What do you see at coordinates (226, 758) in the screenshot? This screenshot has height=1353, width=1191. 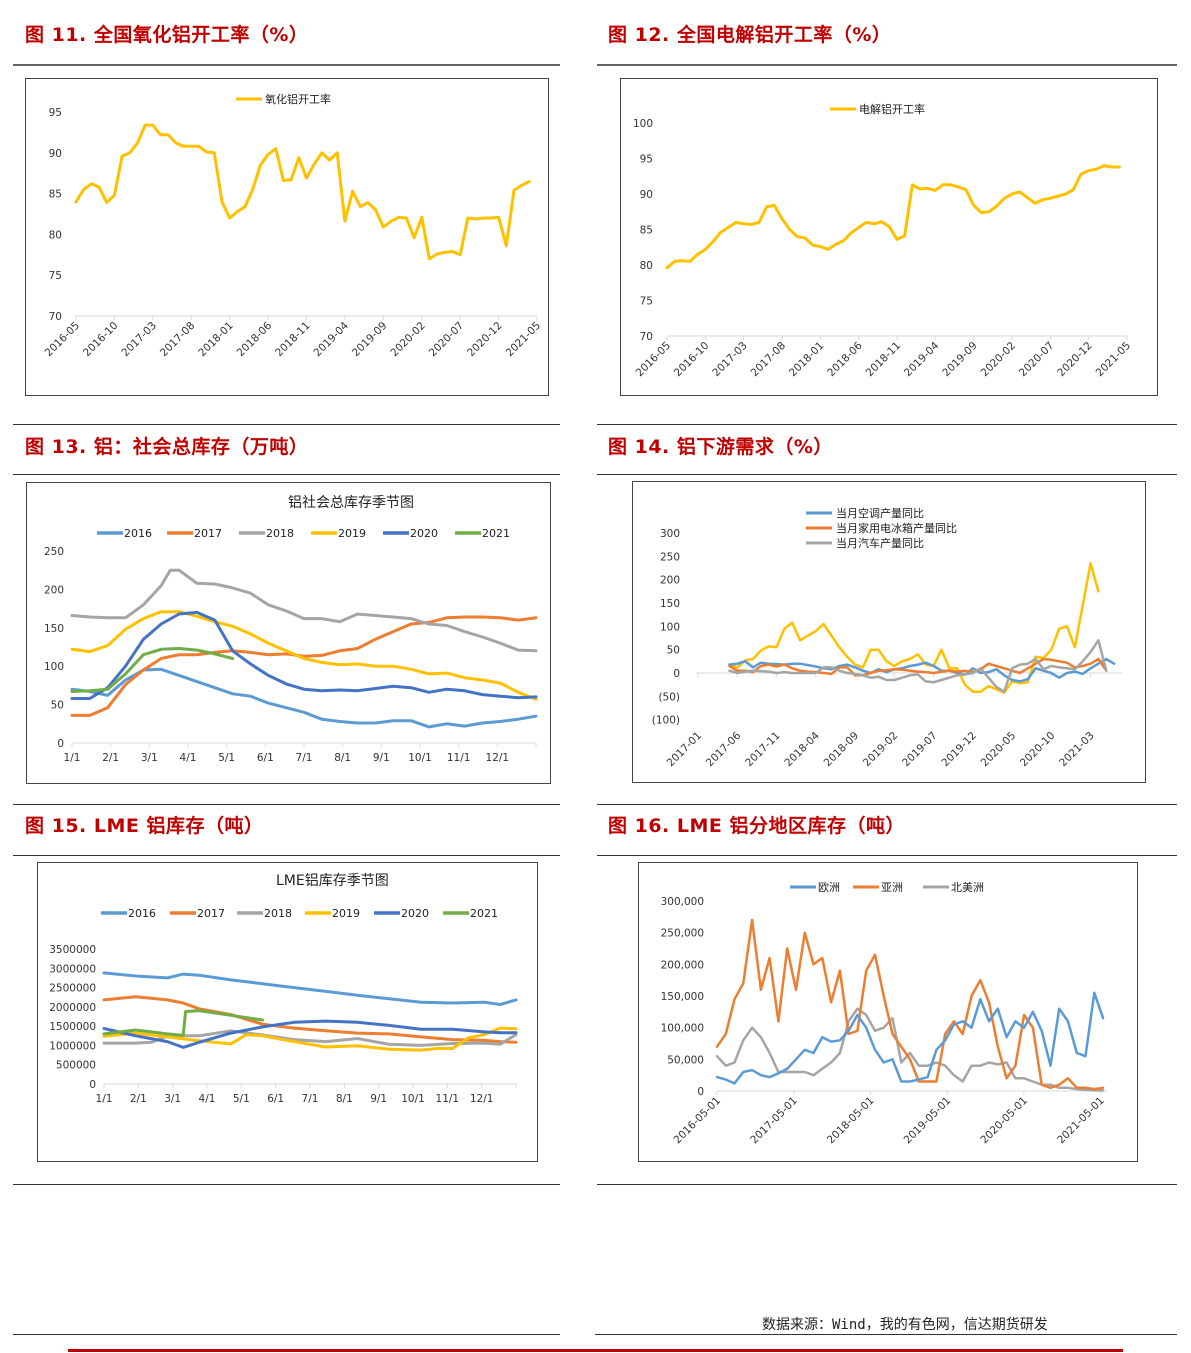 I see `x-tick-label: 5/1` at bounding box center [226, 758].